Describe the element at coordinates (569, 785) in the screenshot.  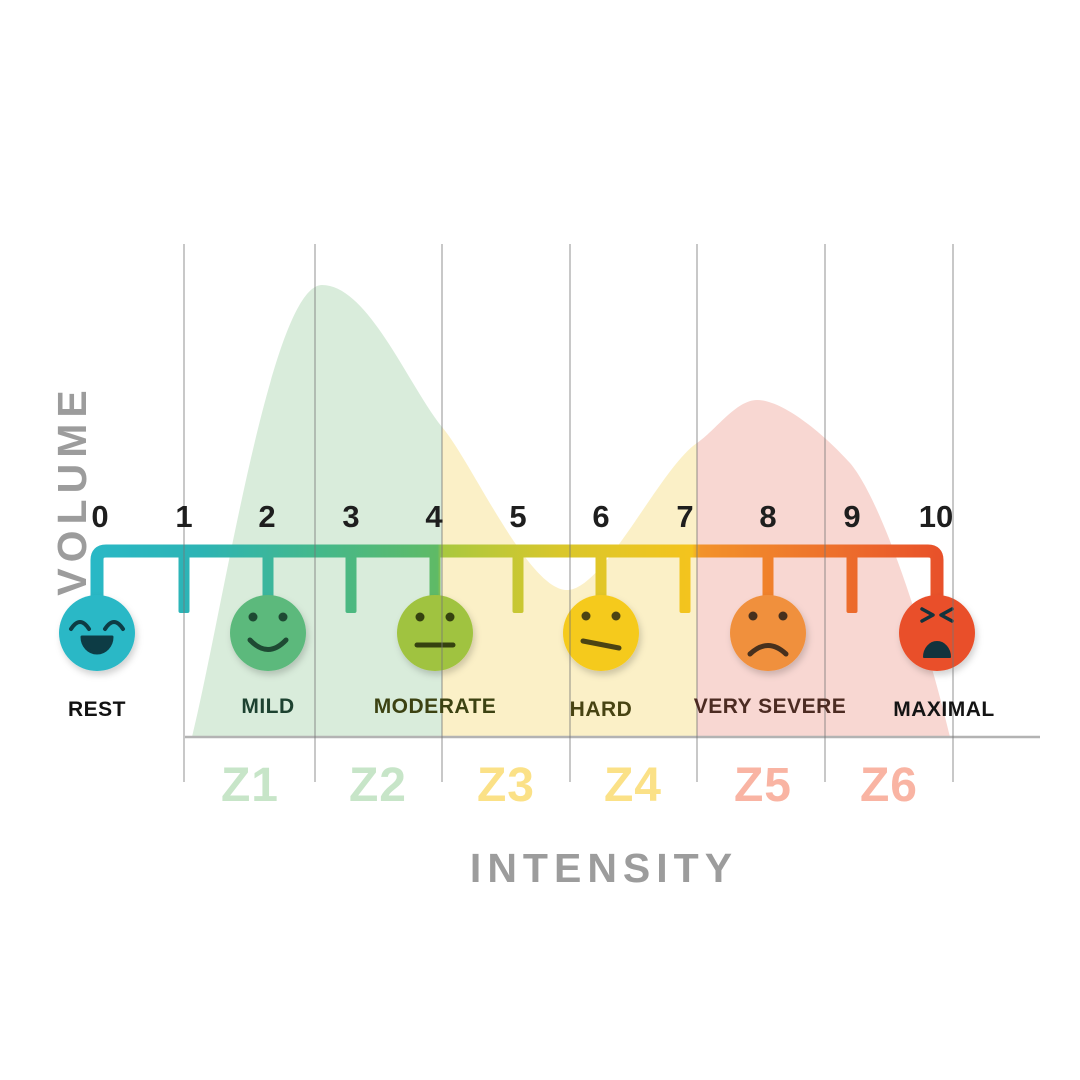
I see `zone-labels: Z1 Z2 Z3 Z4 Z5 Z6` at that location.